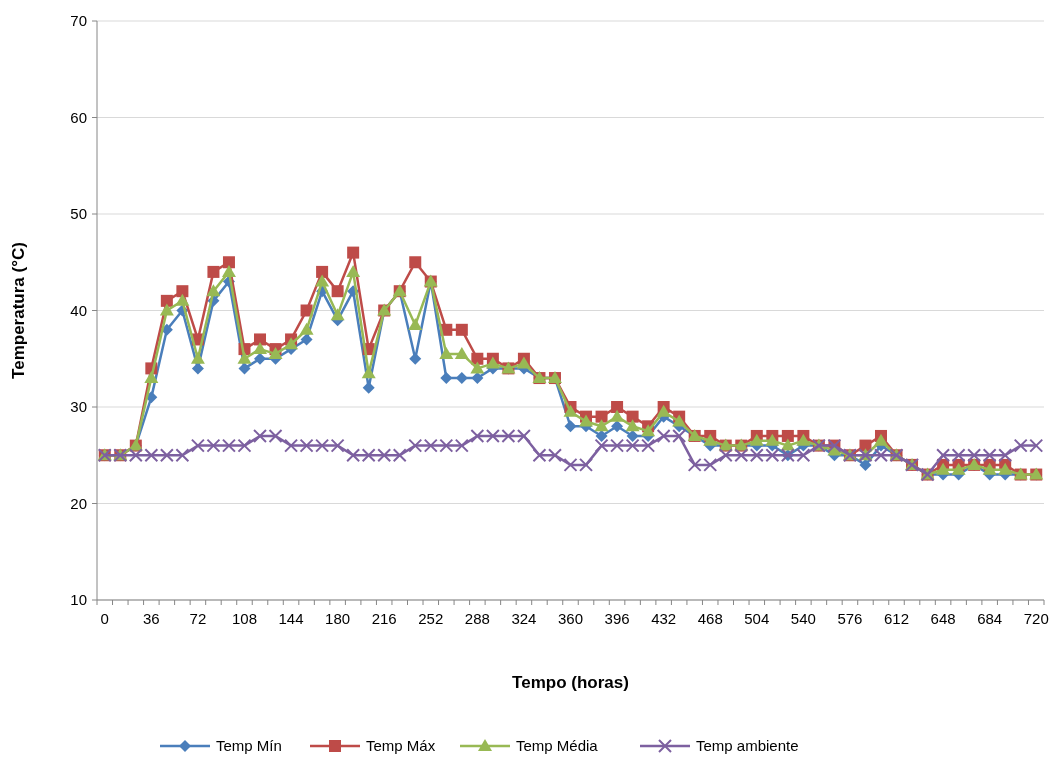  Describe the element at coordinates (78, 503) in the screenshot. I see `y-tick-label: 20` at that location.